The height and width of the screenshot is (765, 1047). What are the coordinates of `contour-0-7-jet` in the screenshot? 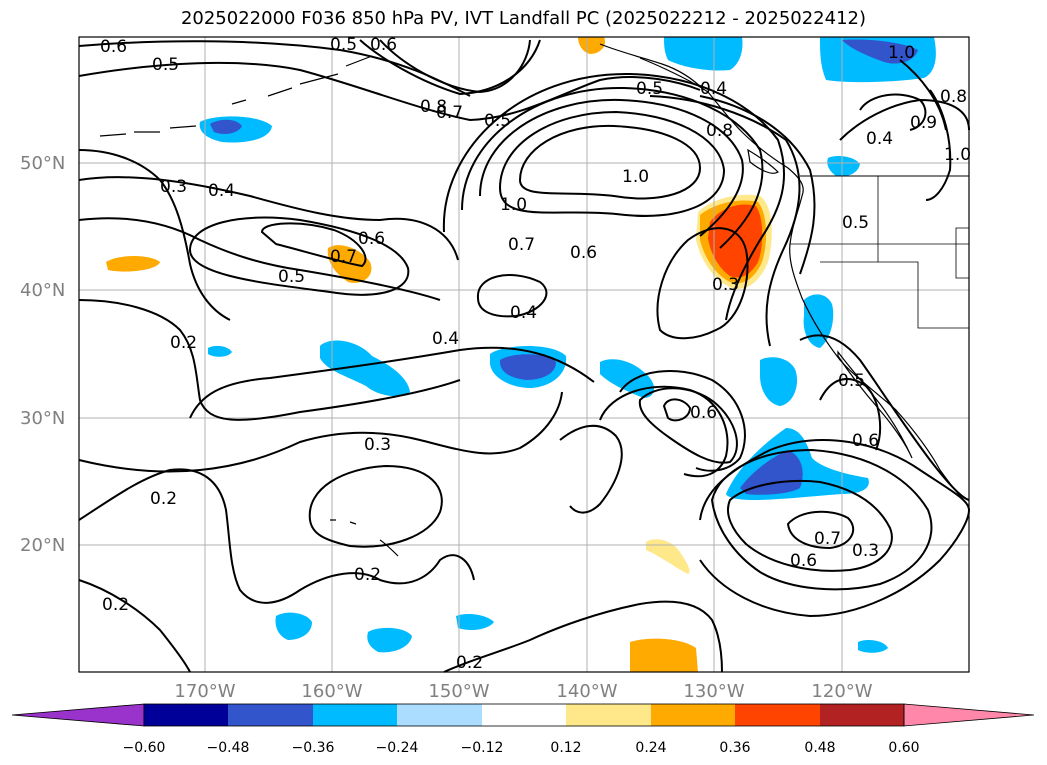 It's located at (612, 167).